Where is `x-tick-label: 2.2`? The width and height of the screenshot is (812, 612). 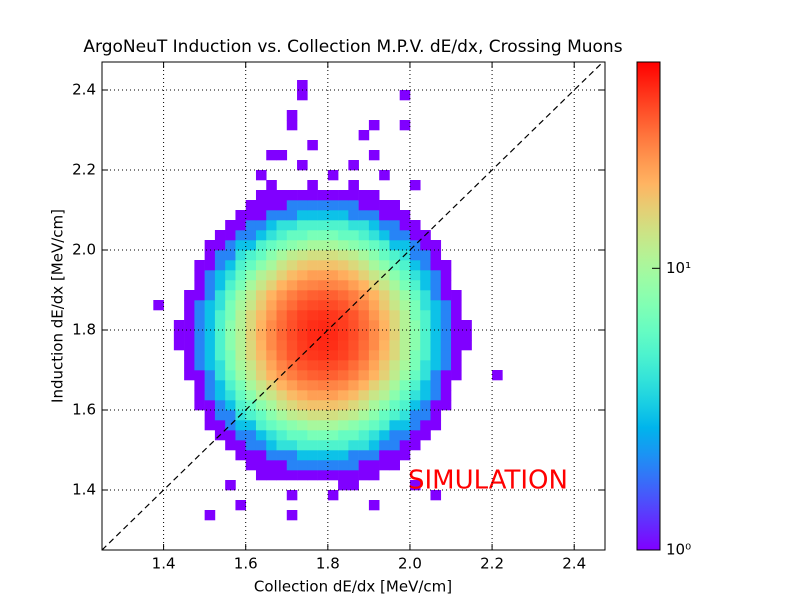 x-tick-label: 2.2 is located at coordinates (492, 564).